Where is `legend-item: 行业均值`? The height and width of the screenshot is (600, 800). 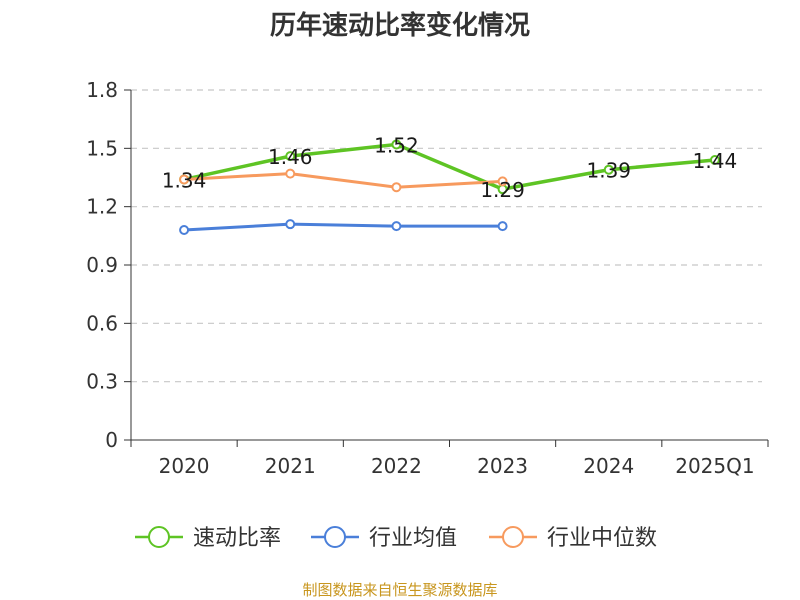
legend-item: 行业均值 is located at coordinates (384, 538).